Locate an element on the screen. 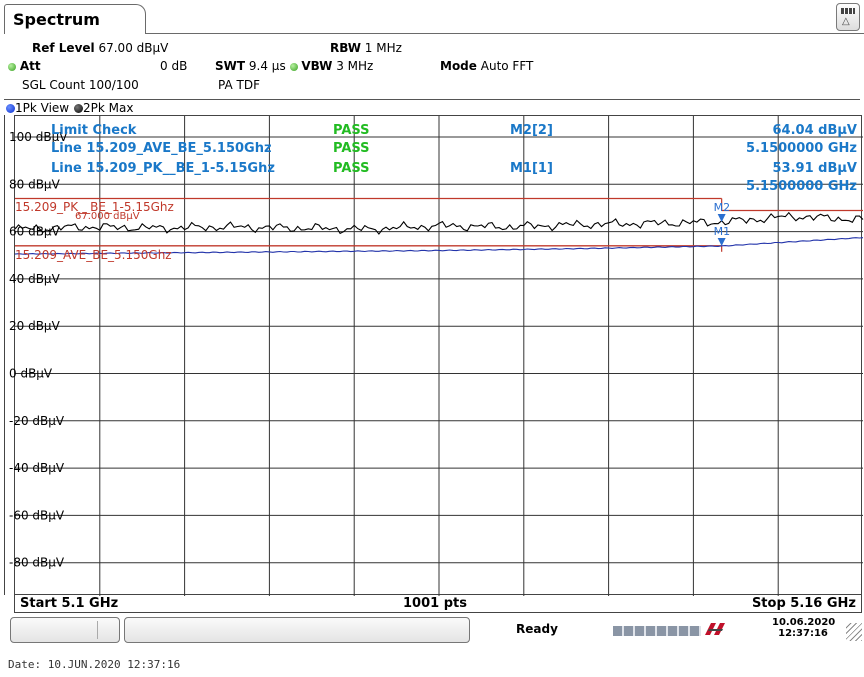 Image resolution: width=864 pixels, height=677 pixels. marker-m2-label: M2[2] is located at coordinates (531, 130).